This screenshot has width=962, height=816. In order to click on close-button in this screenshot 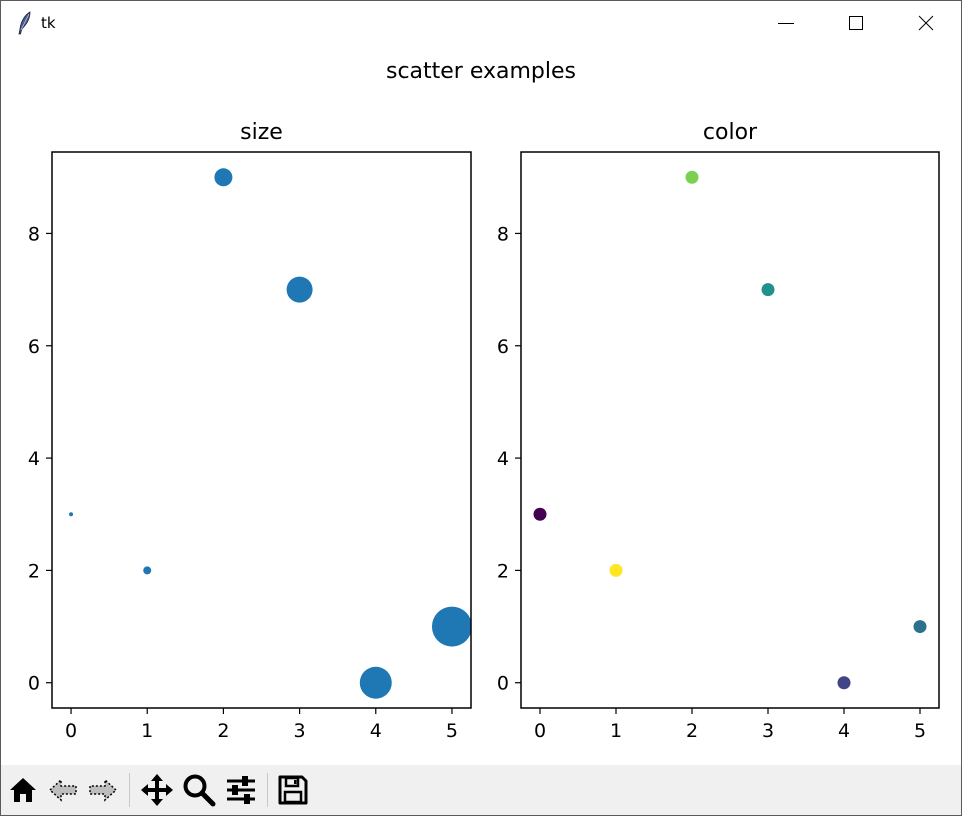, I will do `click(926, 23)`.